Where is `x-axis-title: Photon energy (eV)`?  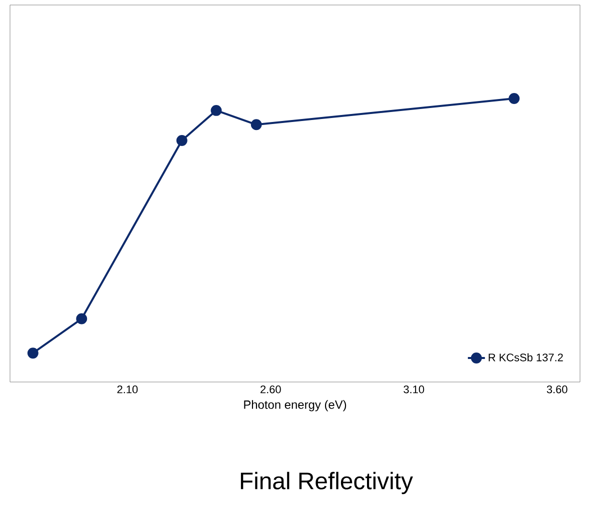 x-axis-title: Photon energy (eV) is located at coordinates (295, 406).